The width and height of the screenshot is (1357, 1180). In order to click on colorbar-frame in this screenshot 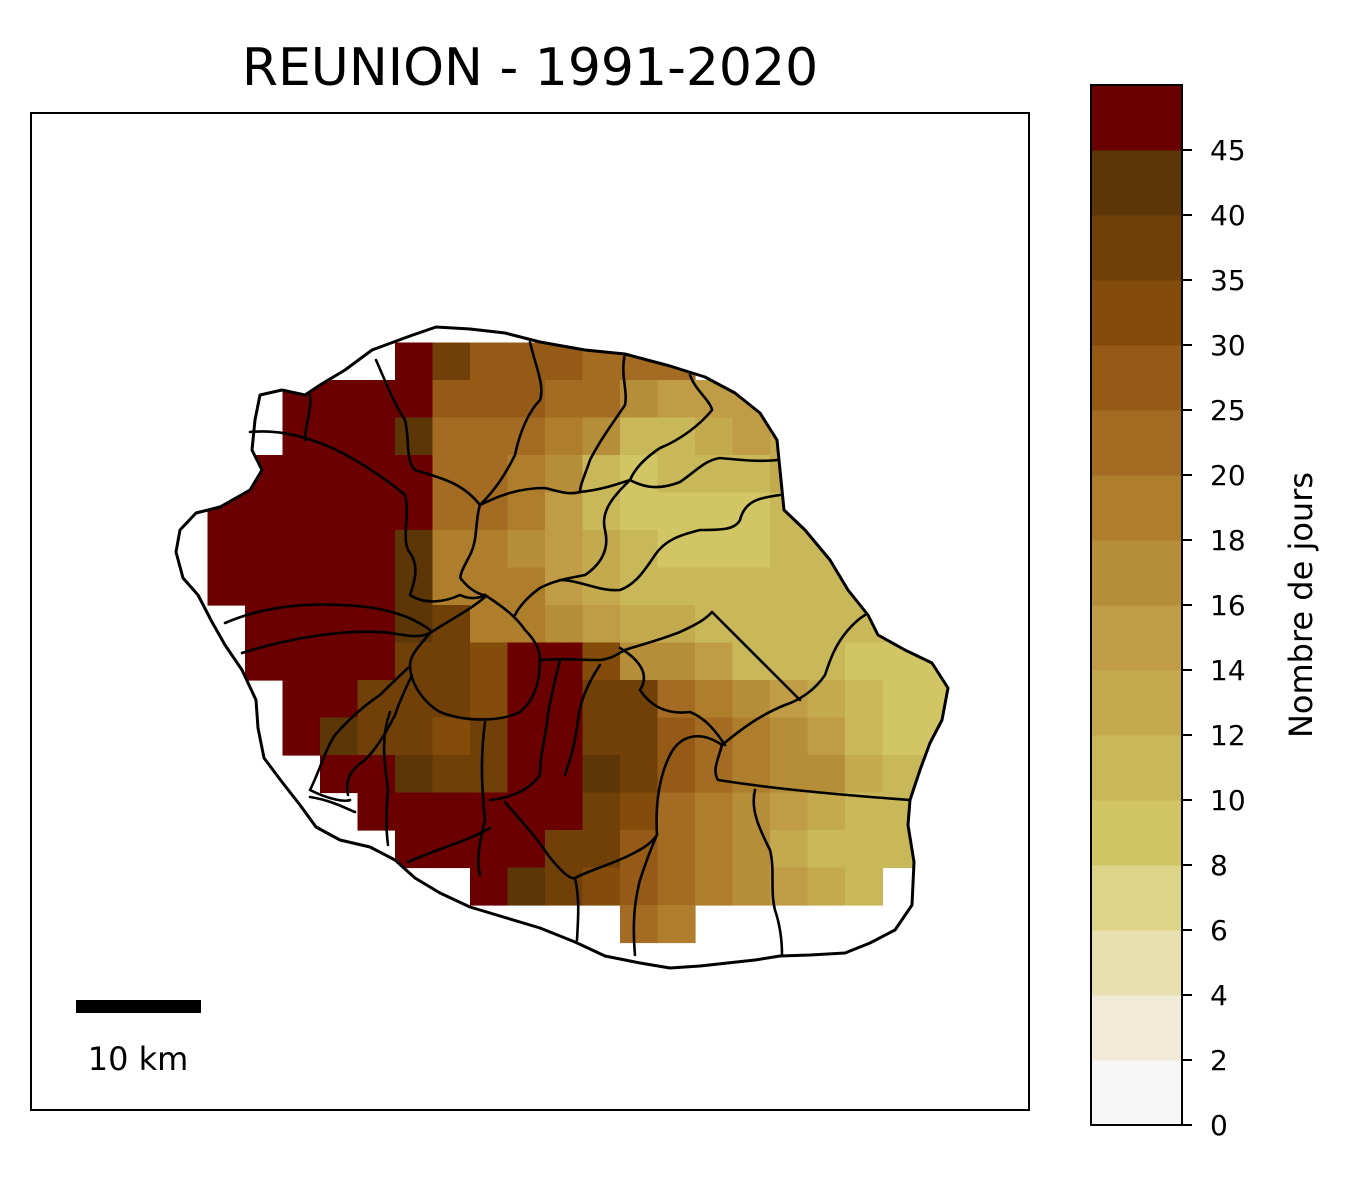, I will do `click(1136, 605)`.